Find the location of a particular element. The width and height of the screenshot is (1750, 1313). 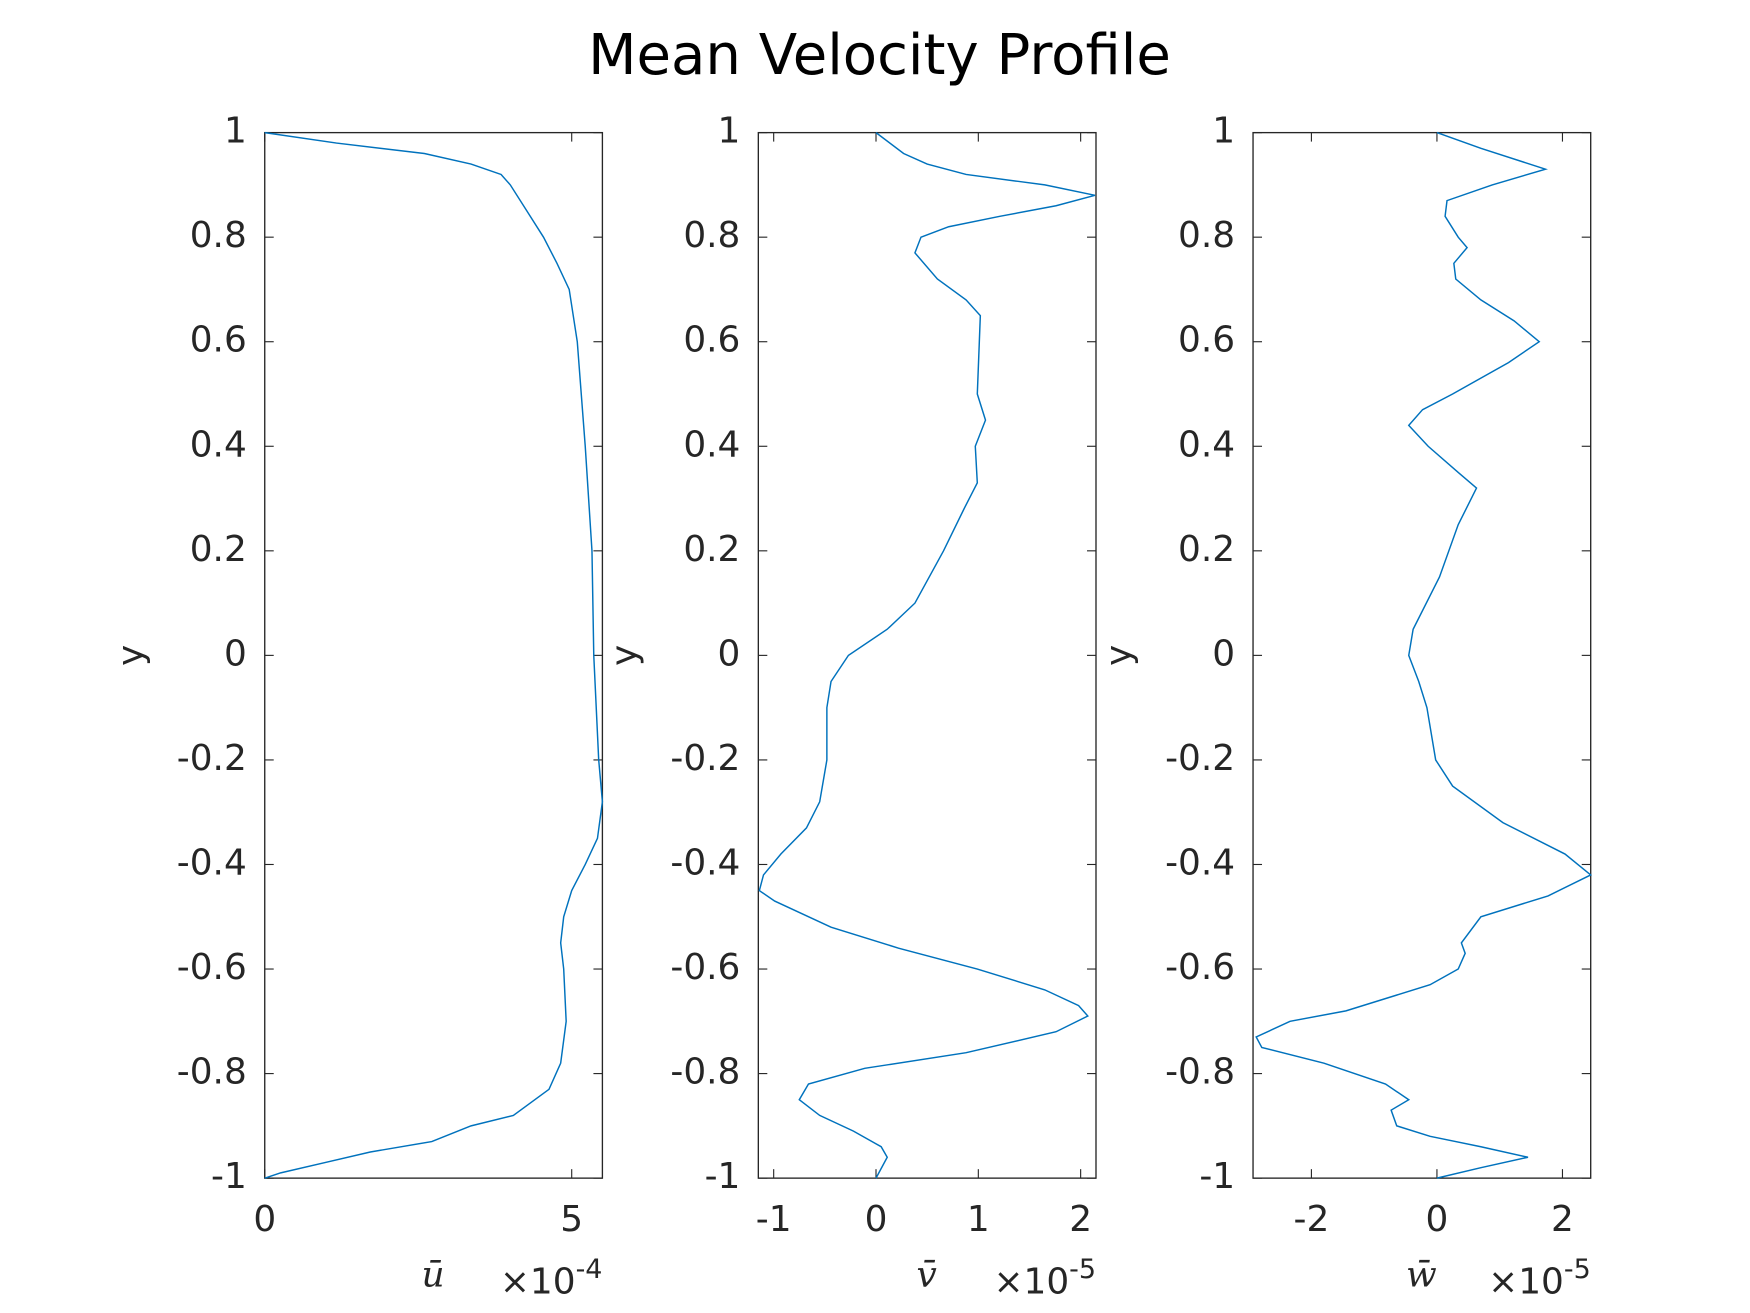

x-axis-label: w̄ is located at coordinates (1421, 1274).